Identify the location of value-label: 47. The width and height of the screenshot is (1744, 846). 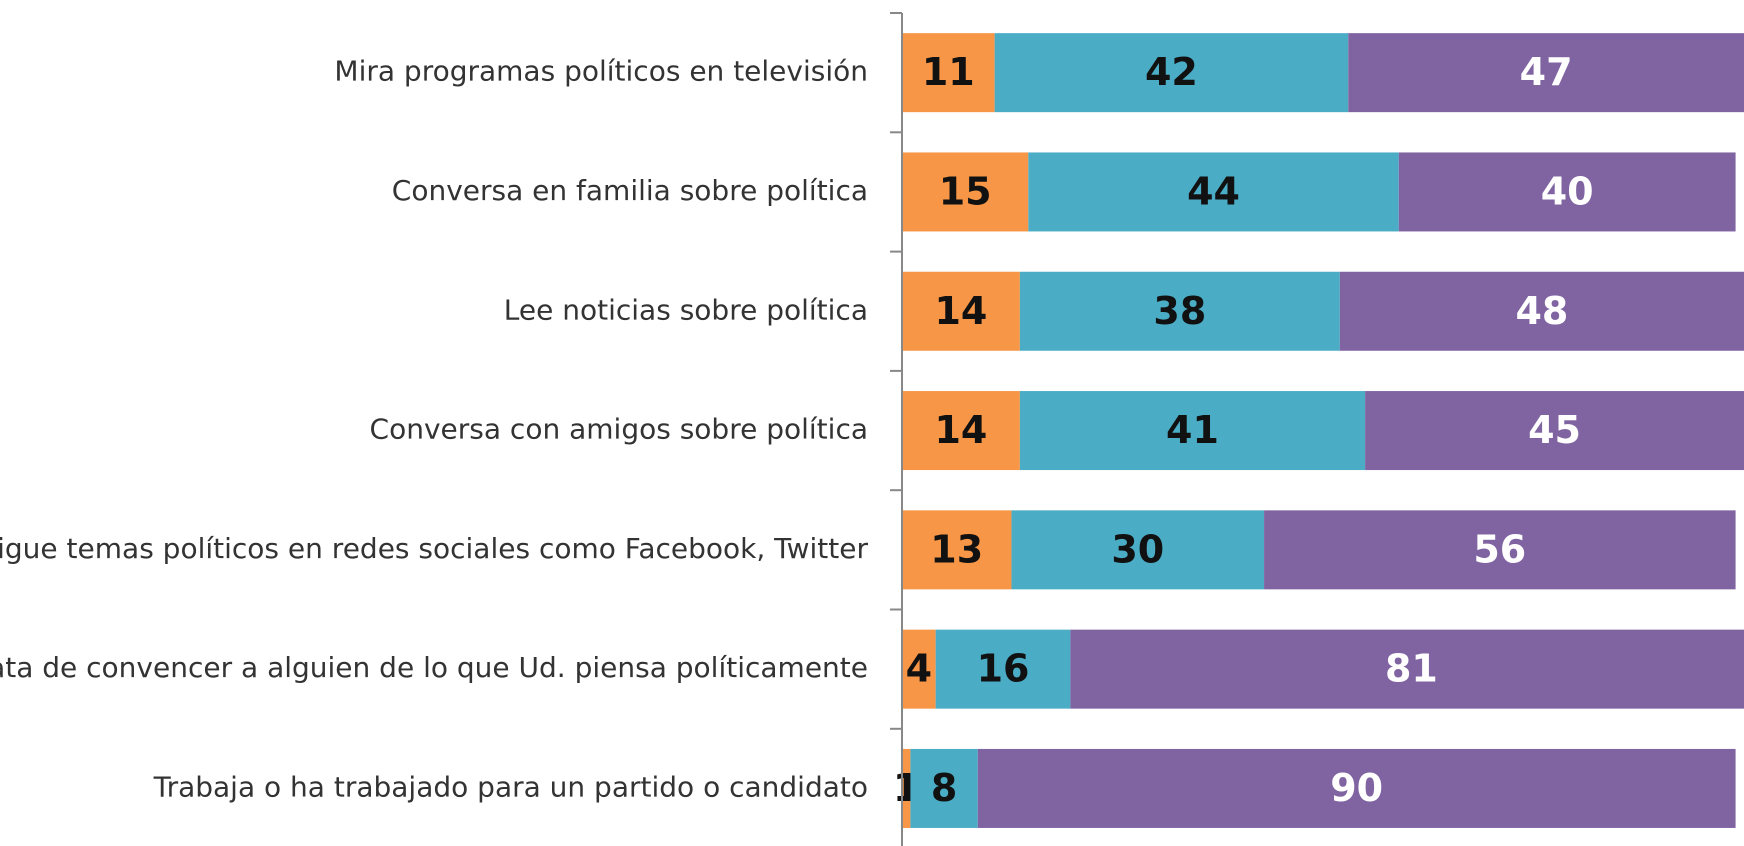
(1546, 72).